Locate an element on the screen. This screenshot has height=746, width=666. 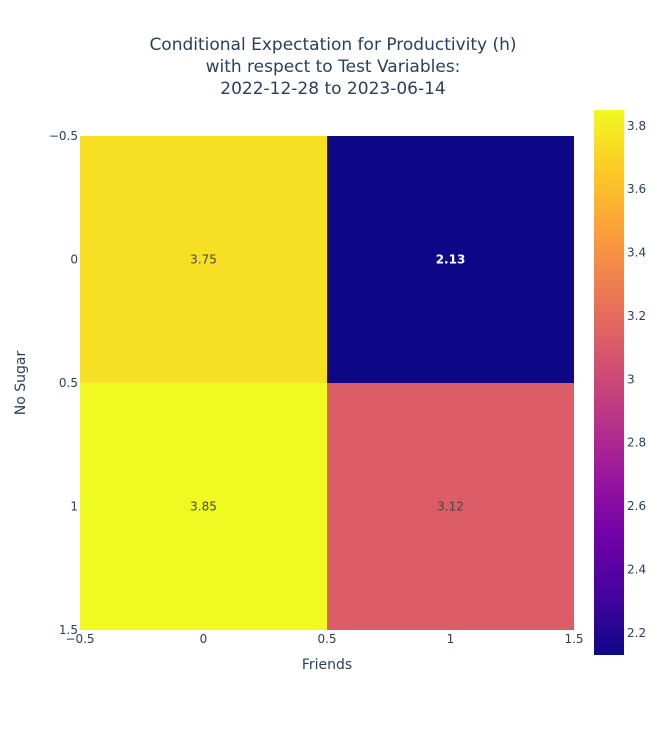
y-tick-label: −0.5 is located at coordinates (63, 136).